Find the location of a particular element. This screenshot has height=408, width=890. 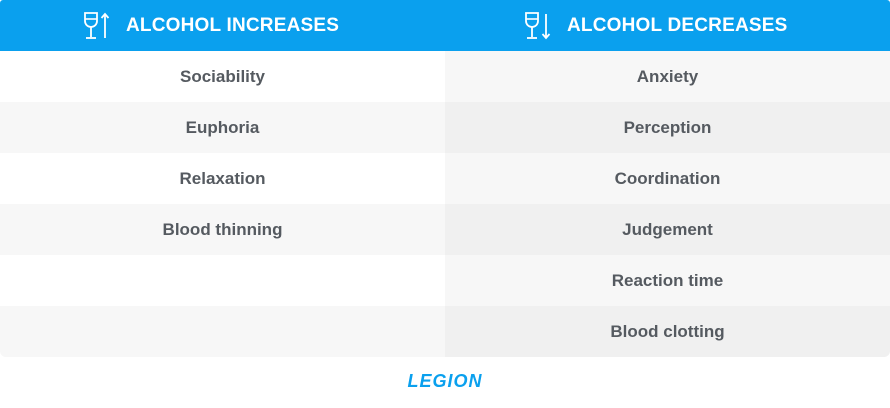

table-cell: Euphoria is located at coordinates (222, 127).